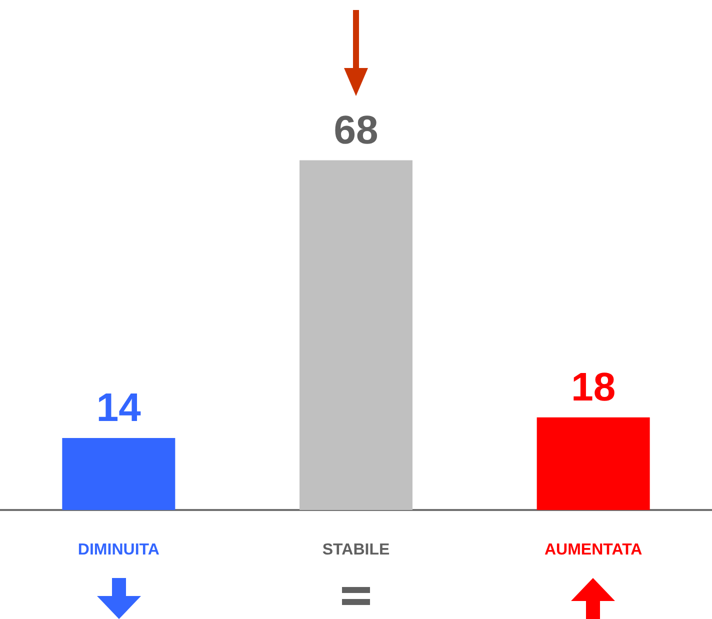 The image size is (712, 619). I want to click on data-label: 18, so click(593, 387).